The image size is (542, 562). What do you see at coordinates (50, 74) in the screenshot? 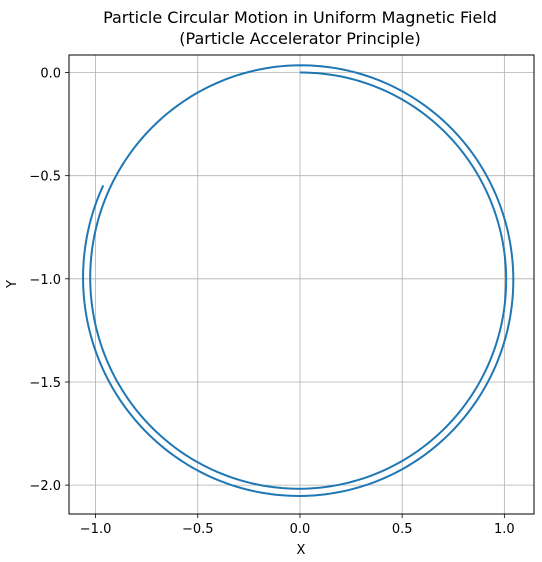
I see `y-tick-label: 0.0` at bounding box center [50, 74].